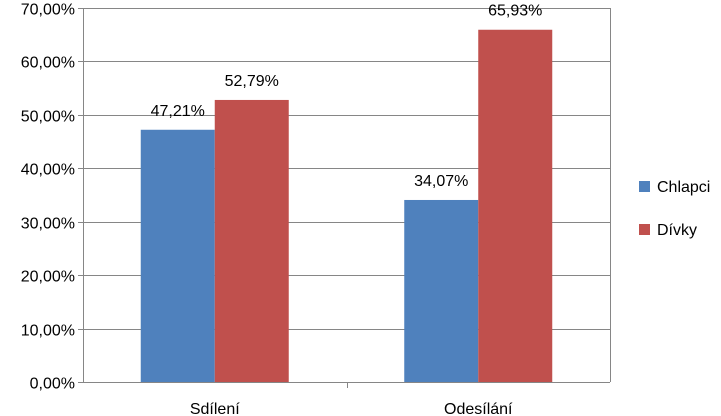  I want to click on y-tick-label: 70,00%, so click(48, 10).